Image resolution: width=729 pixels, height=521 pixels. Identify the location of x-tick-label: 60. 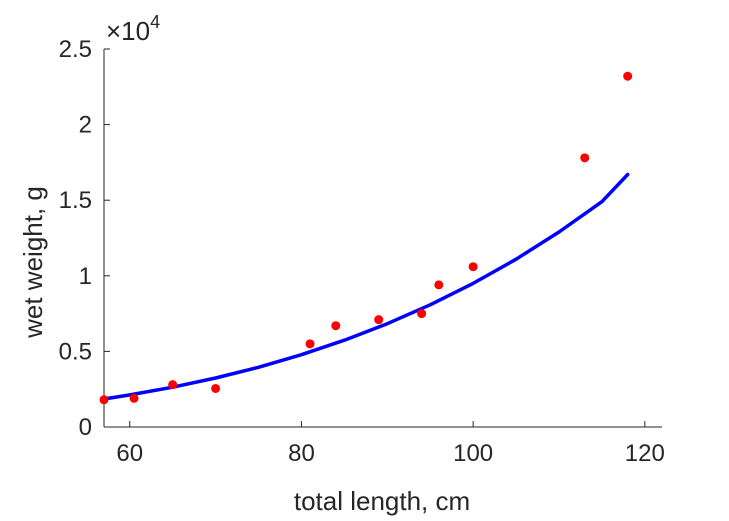
(129, 453).